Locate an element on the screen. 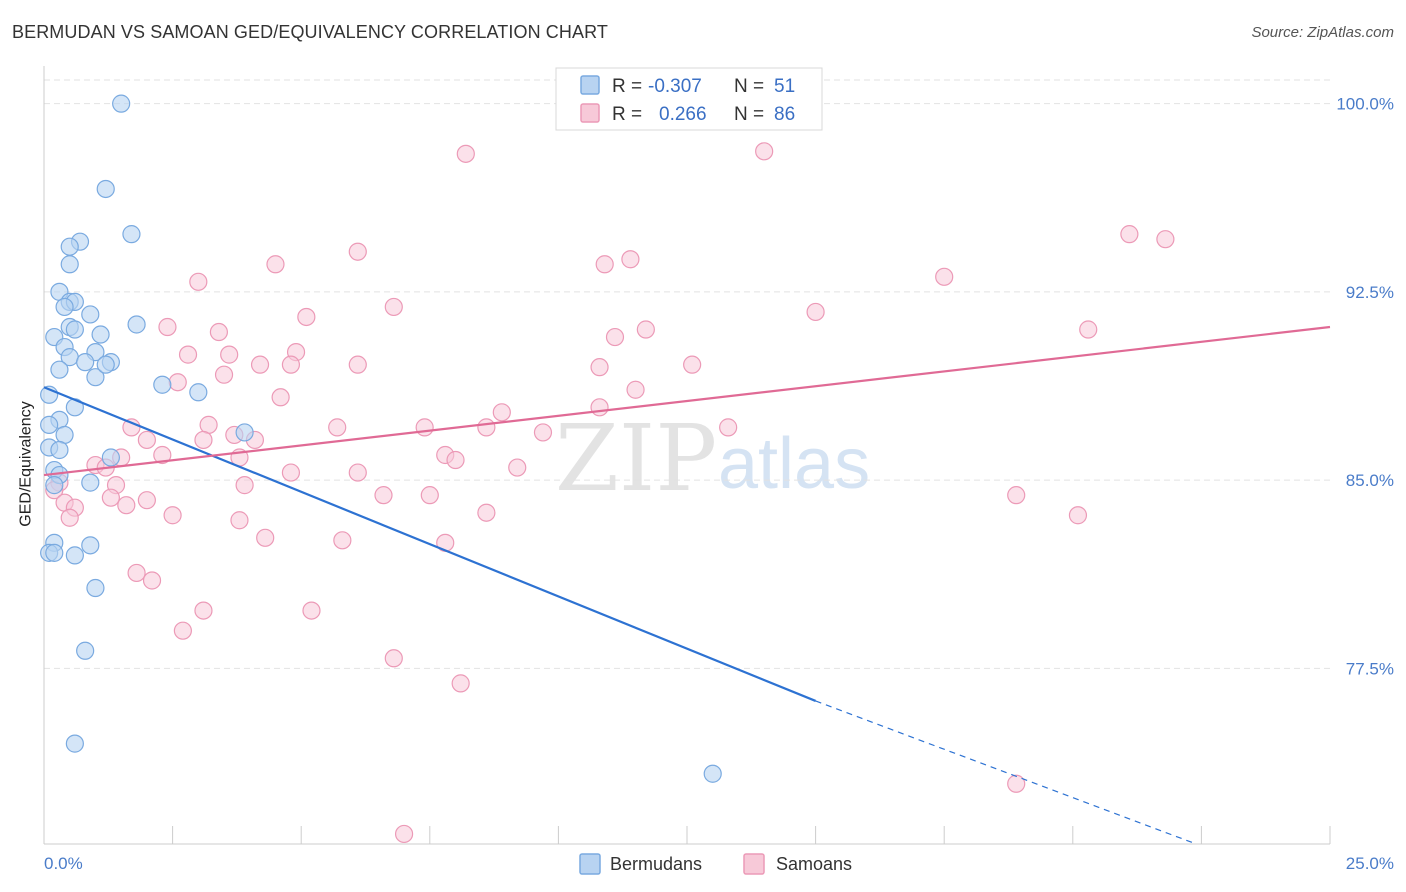 This screenshot has width=1406, height=892. legend-n-value-1: 51 is located at coordinates (784, 86).